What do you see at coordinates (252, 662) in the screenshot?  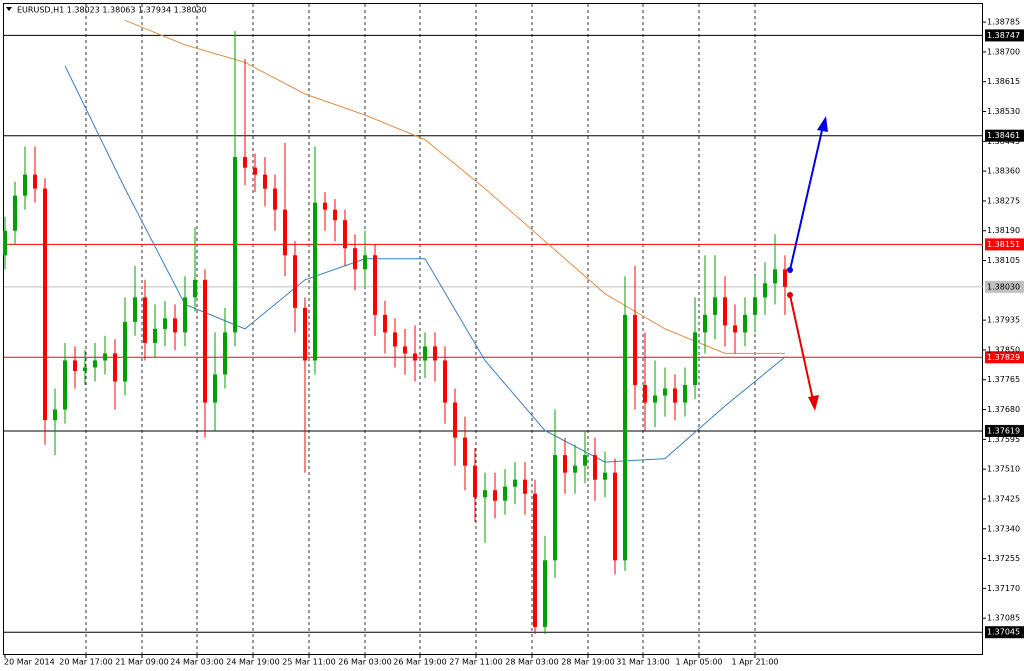 I see `x-tick-label: 24 Mar 19:00` at bounding box center [252, 662].